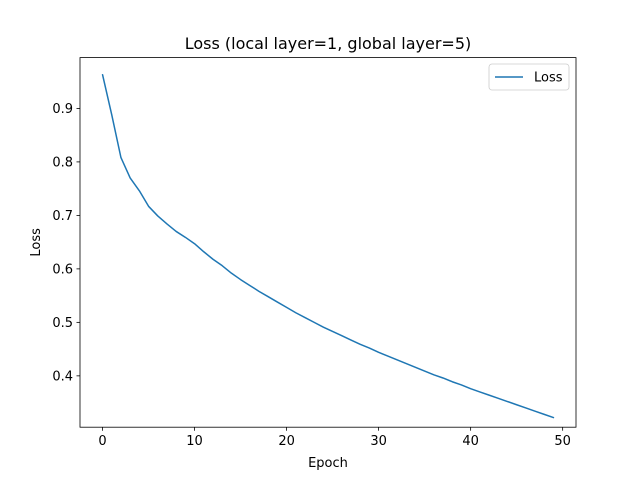 Image resolution: width=640 pixels, height=480 pixels. Describe the element at coordinates (378, 441) in the screenshot. I see `x-tick-label: 30` at that location.